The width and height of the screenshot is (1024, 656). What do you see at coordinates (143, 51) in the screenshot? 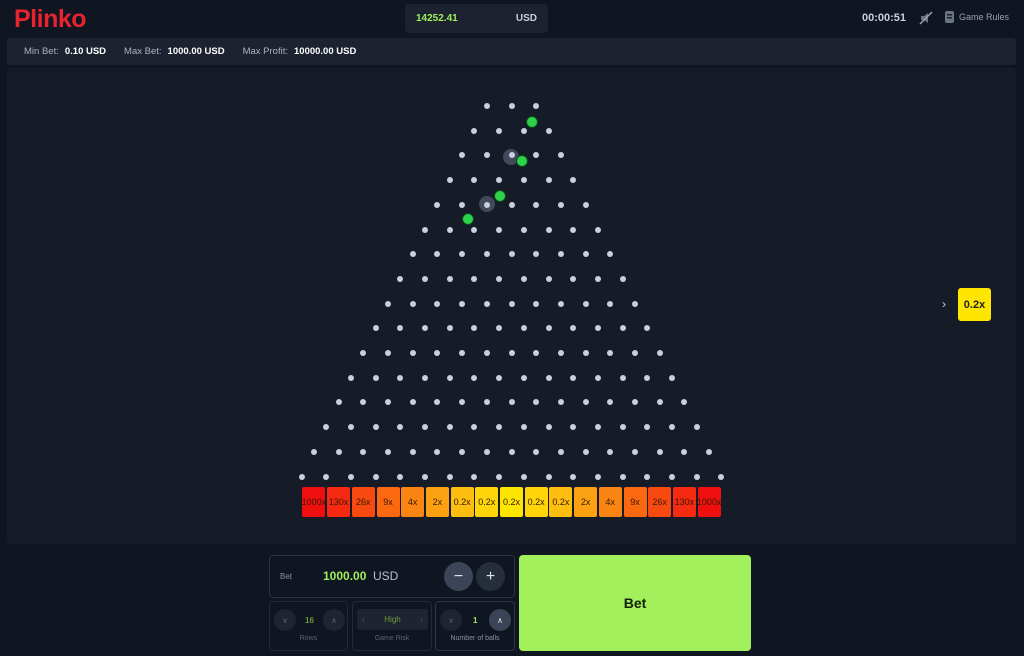
I see `max-bet-label: Max Bet:` at bounding box center [143, 51].